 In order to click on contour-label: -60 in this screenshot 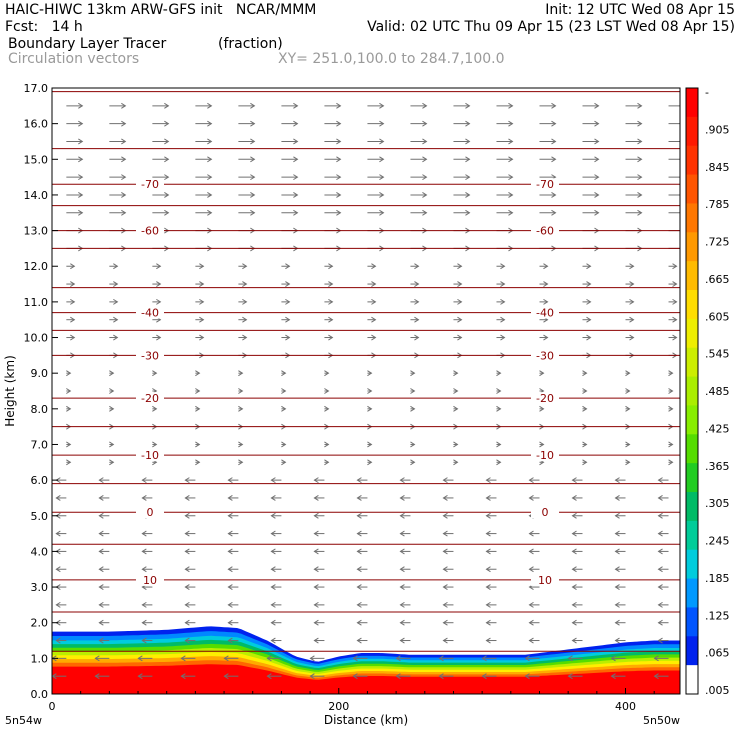, I will do `click(545, 231)`.